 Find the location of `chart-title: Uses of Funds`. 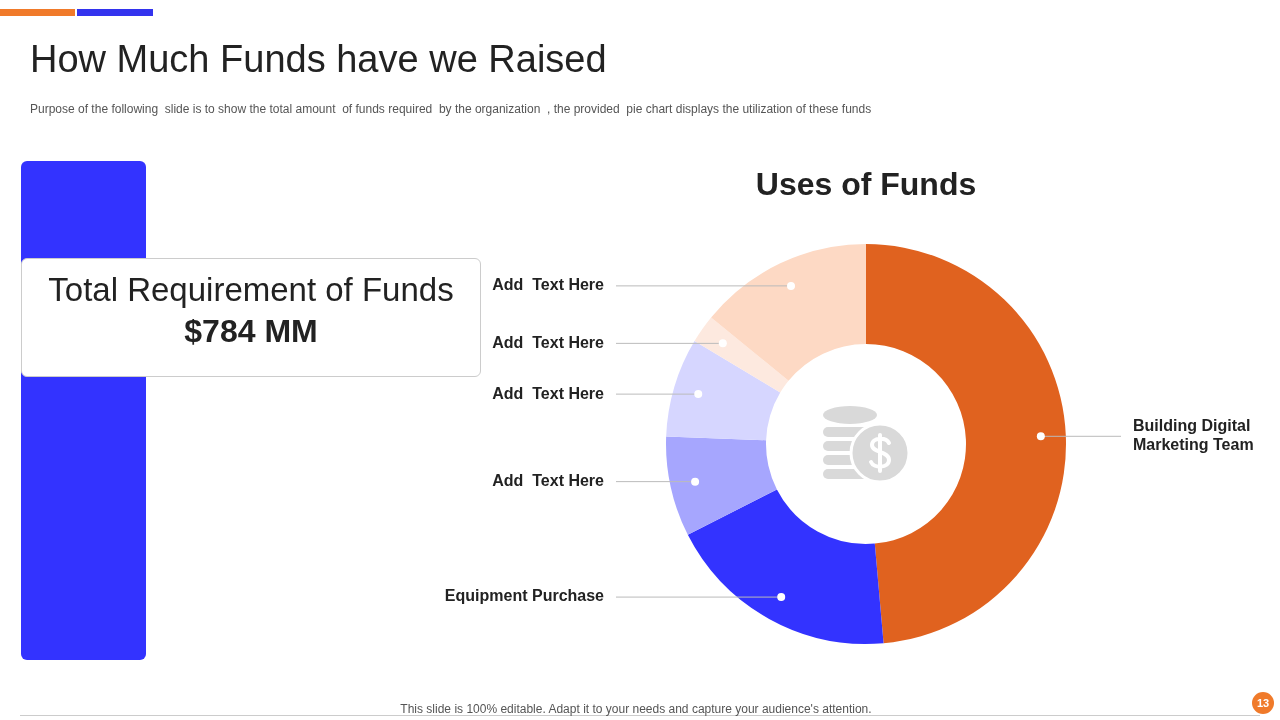

chart-title: Uses of Funds is located at coordinates (866, 184).